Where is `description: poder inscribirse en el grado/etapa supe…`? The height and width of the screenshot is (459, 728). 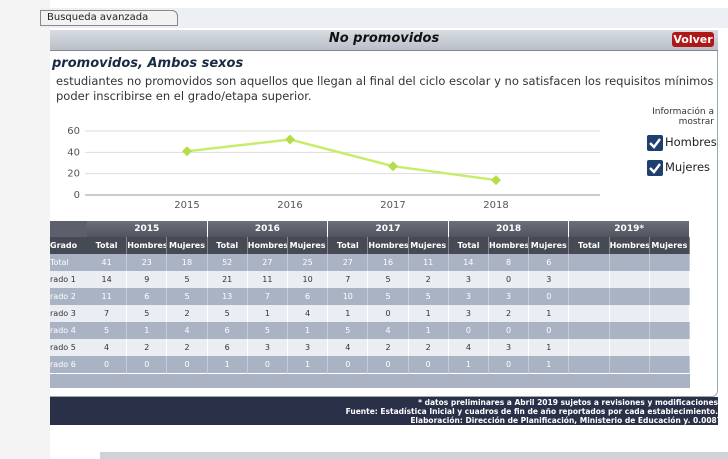
description: poder inscribirse en el grado/etapa supe… is located at coordinates (184, 96).